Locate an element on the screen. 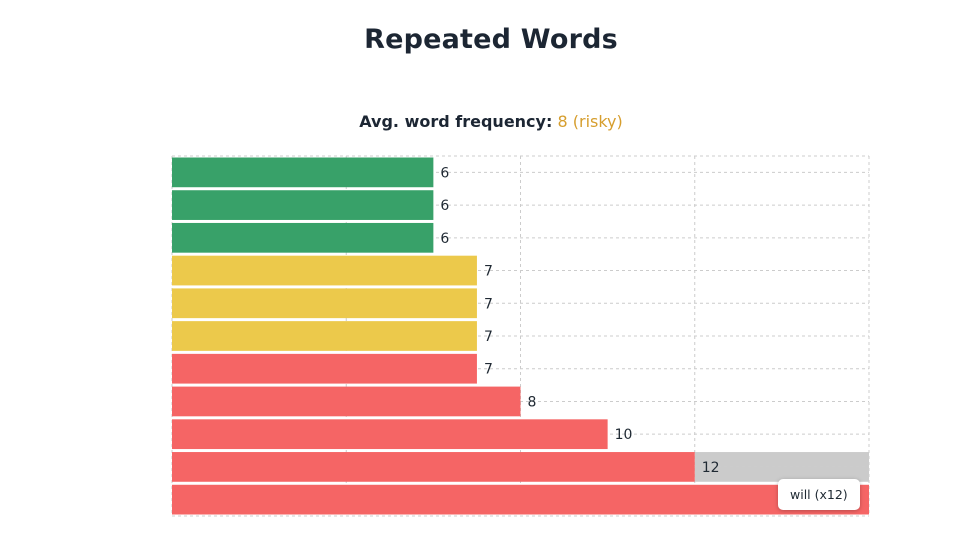  avg-frequency-line: Avg. word frequency: 8 (risky) is located at coordinates (488, 121).